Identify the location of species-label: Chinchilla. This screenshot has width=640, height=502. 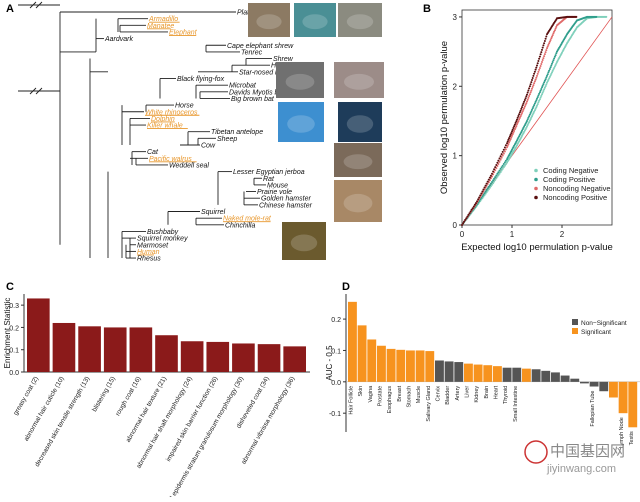
(240, 225).